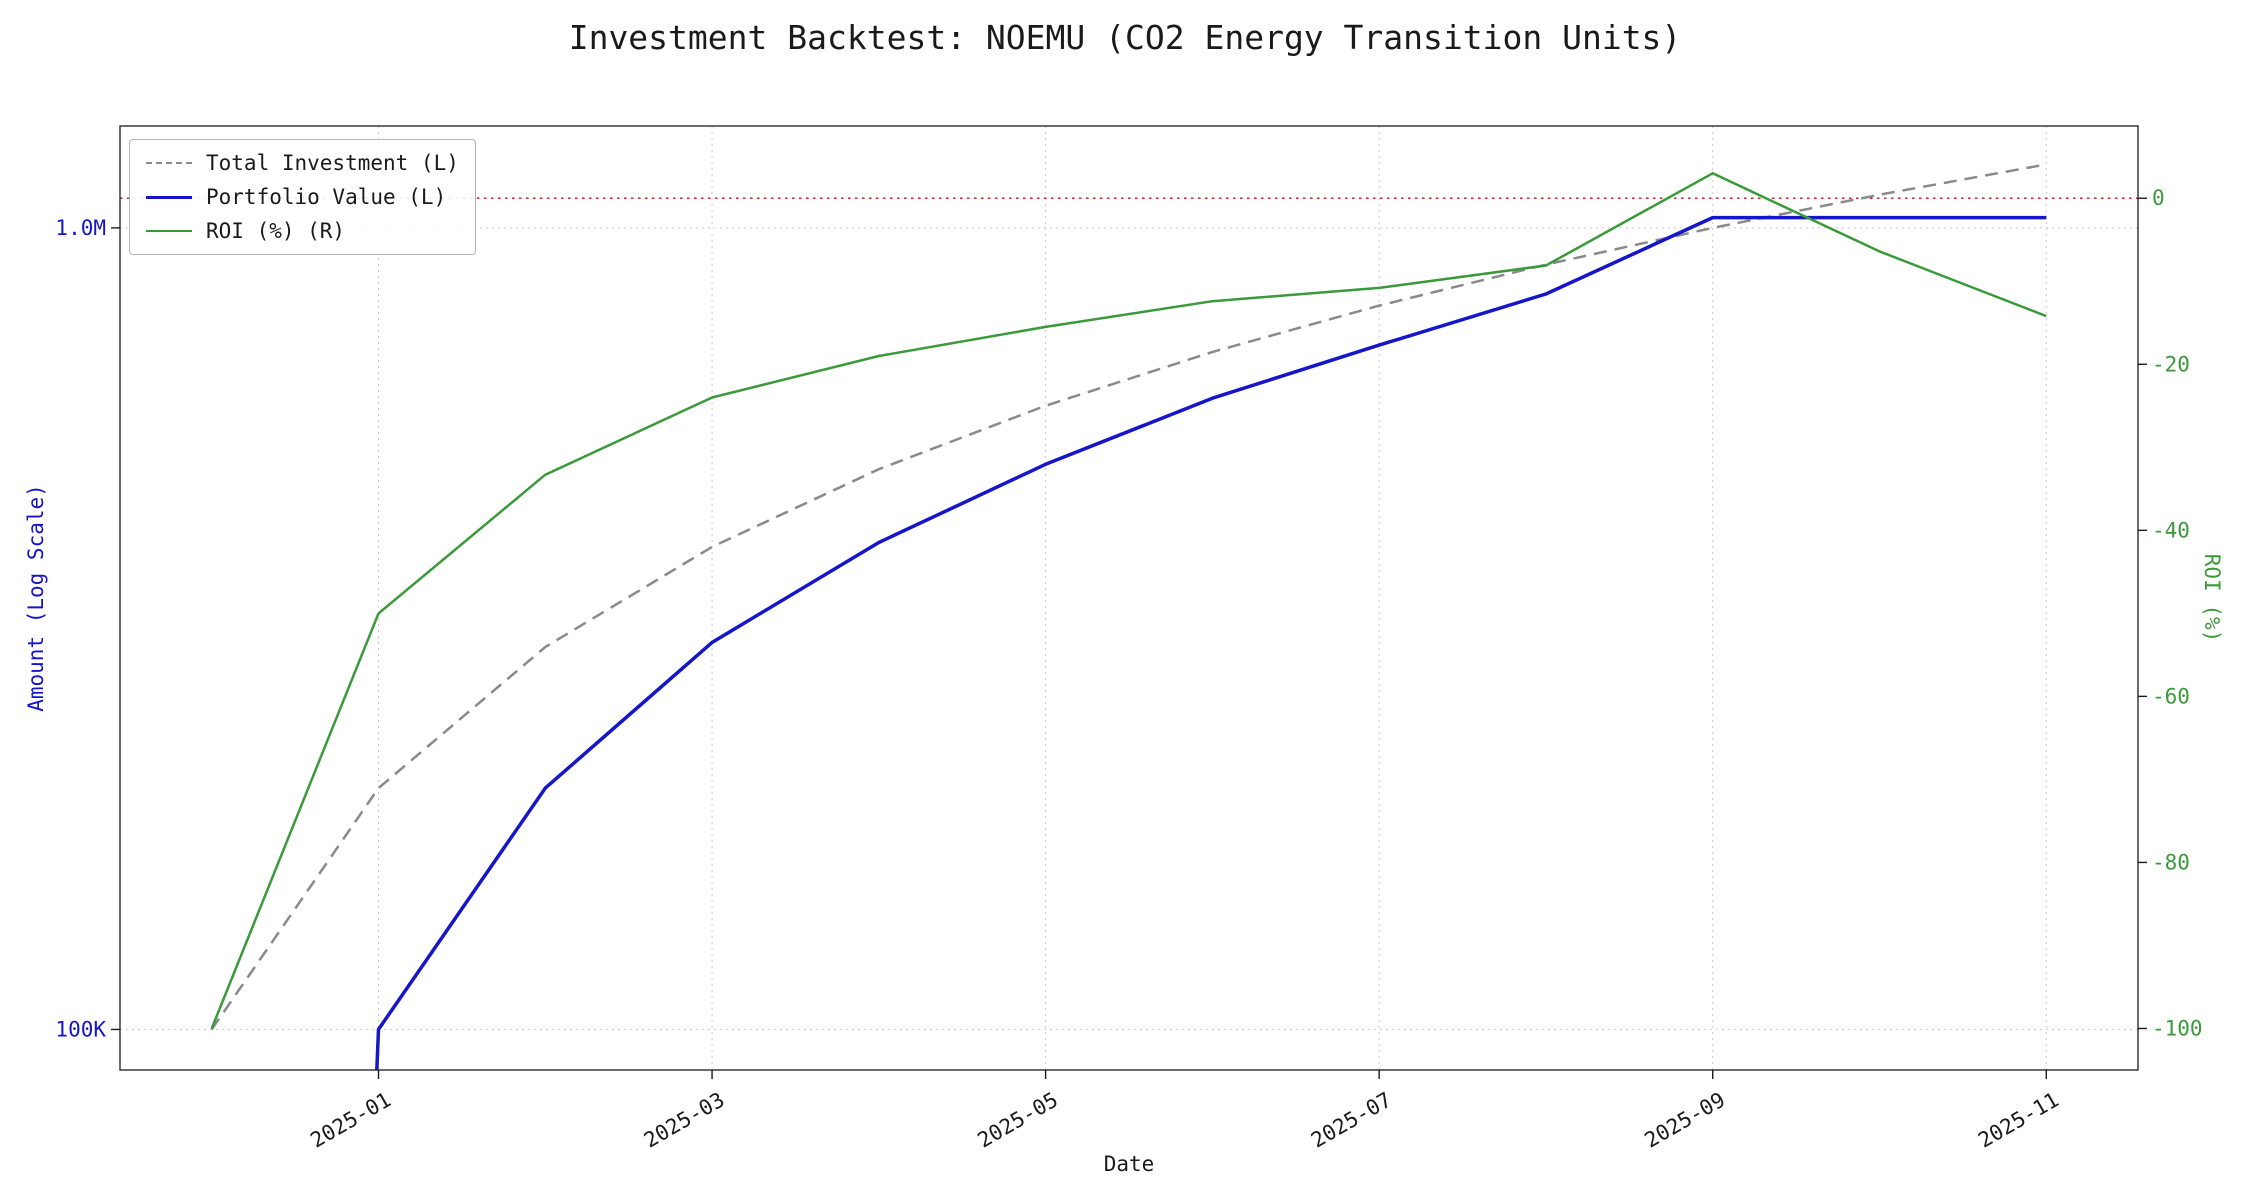  Describe the element at coordinates (1129, 1164) in the screenshot. I see `x-axis-label: Date` at that location.